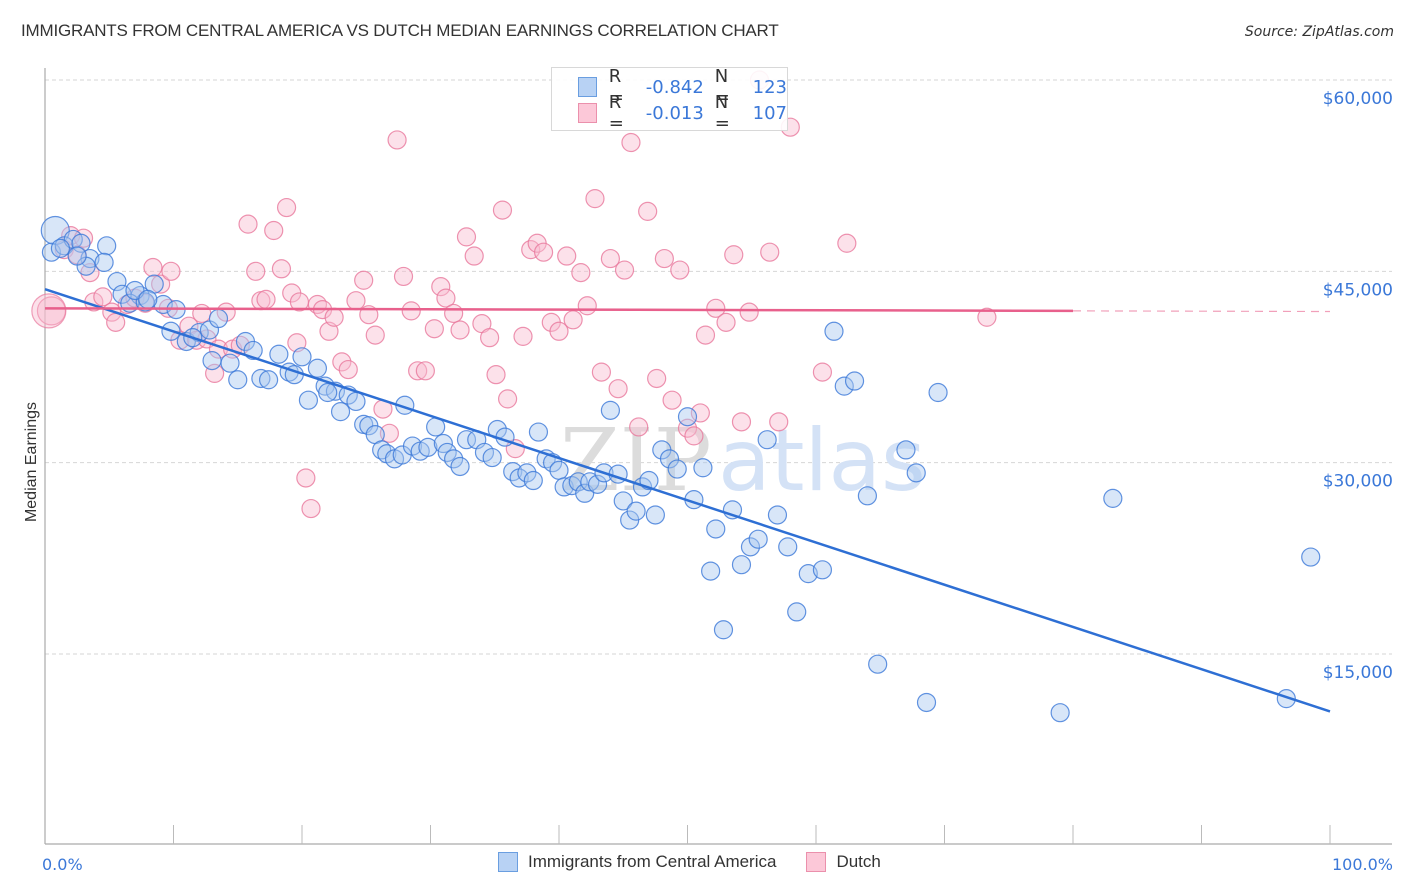 Image resolution: width=1406 pixels, height=892 pixels. Describe the element at coordinates (769, 87) in the screenshot. I see `legend-n-value: 123` at that location.